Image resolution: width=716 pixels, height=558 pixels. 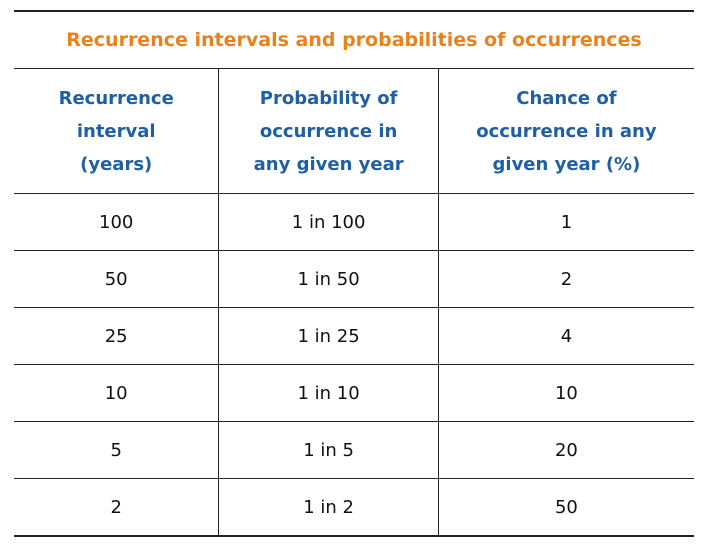 What do you see at coordinates (116, 164) in the screenshot?
I see `header-line: (years)` at bounding box center [116, 164].